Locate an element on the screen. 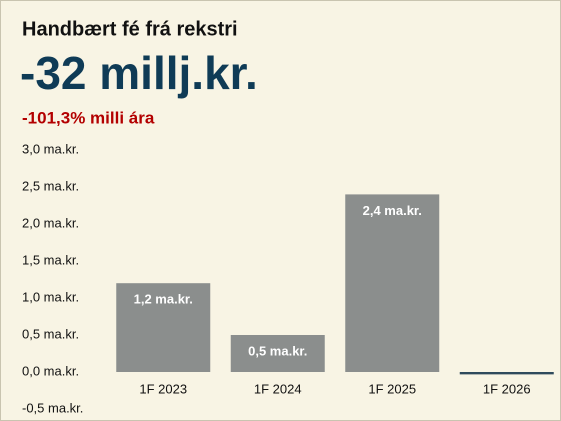 The image size is (561, 421). x-tick-label: 1F 2024 is located at coordinates (278, 388).